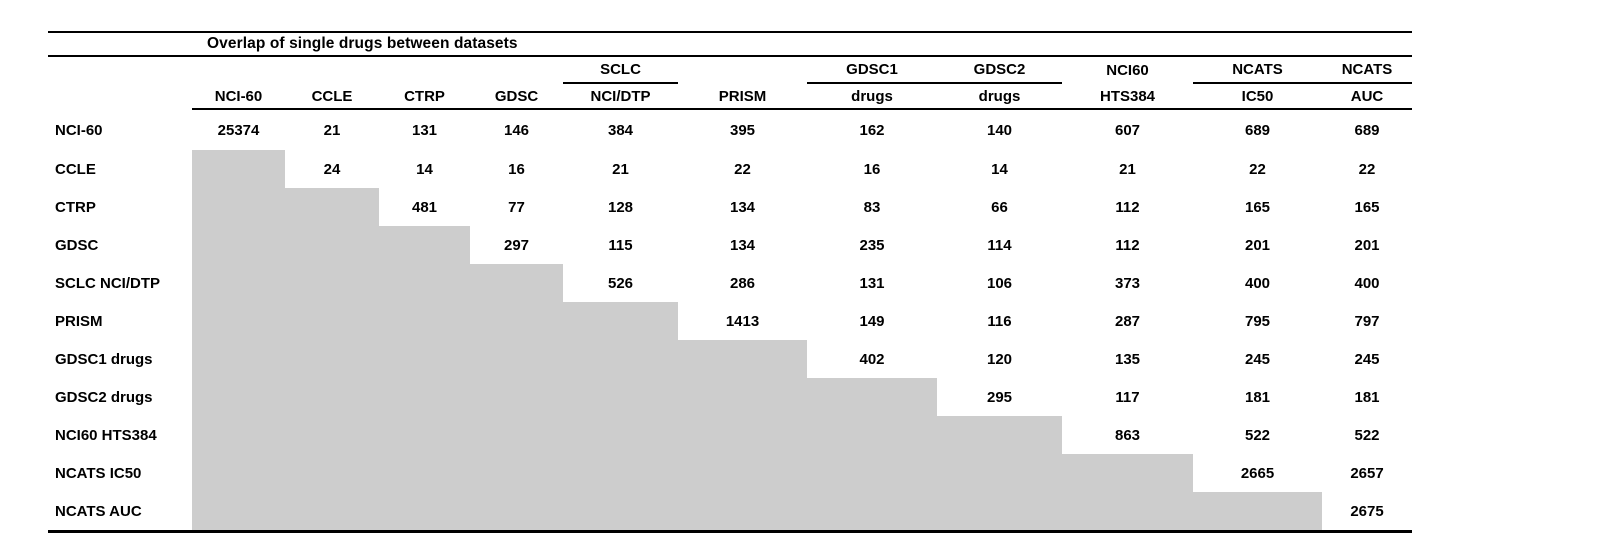 This screenshot has height=559, width=1616. I want to click on value-cell: 2665, so click(1257, 473).